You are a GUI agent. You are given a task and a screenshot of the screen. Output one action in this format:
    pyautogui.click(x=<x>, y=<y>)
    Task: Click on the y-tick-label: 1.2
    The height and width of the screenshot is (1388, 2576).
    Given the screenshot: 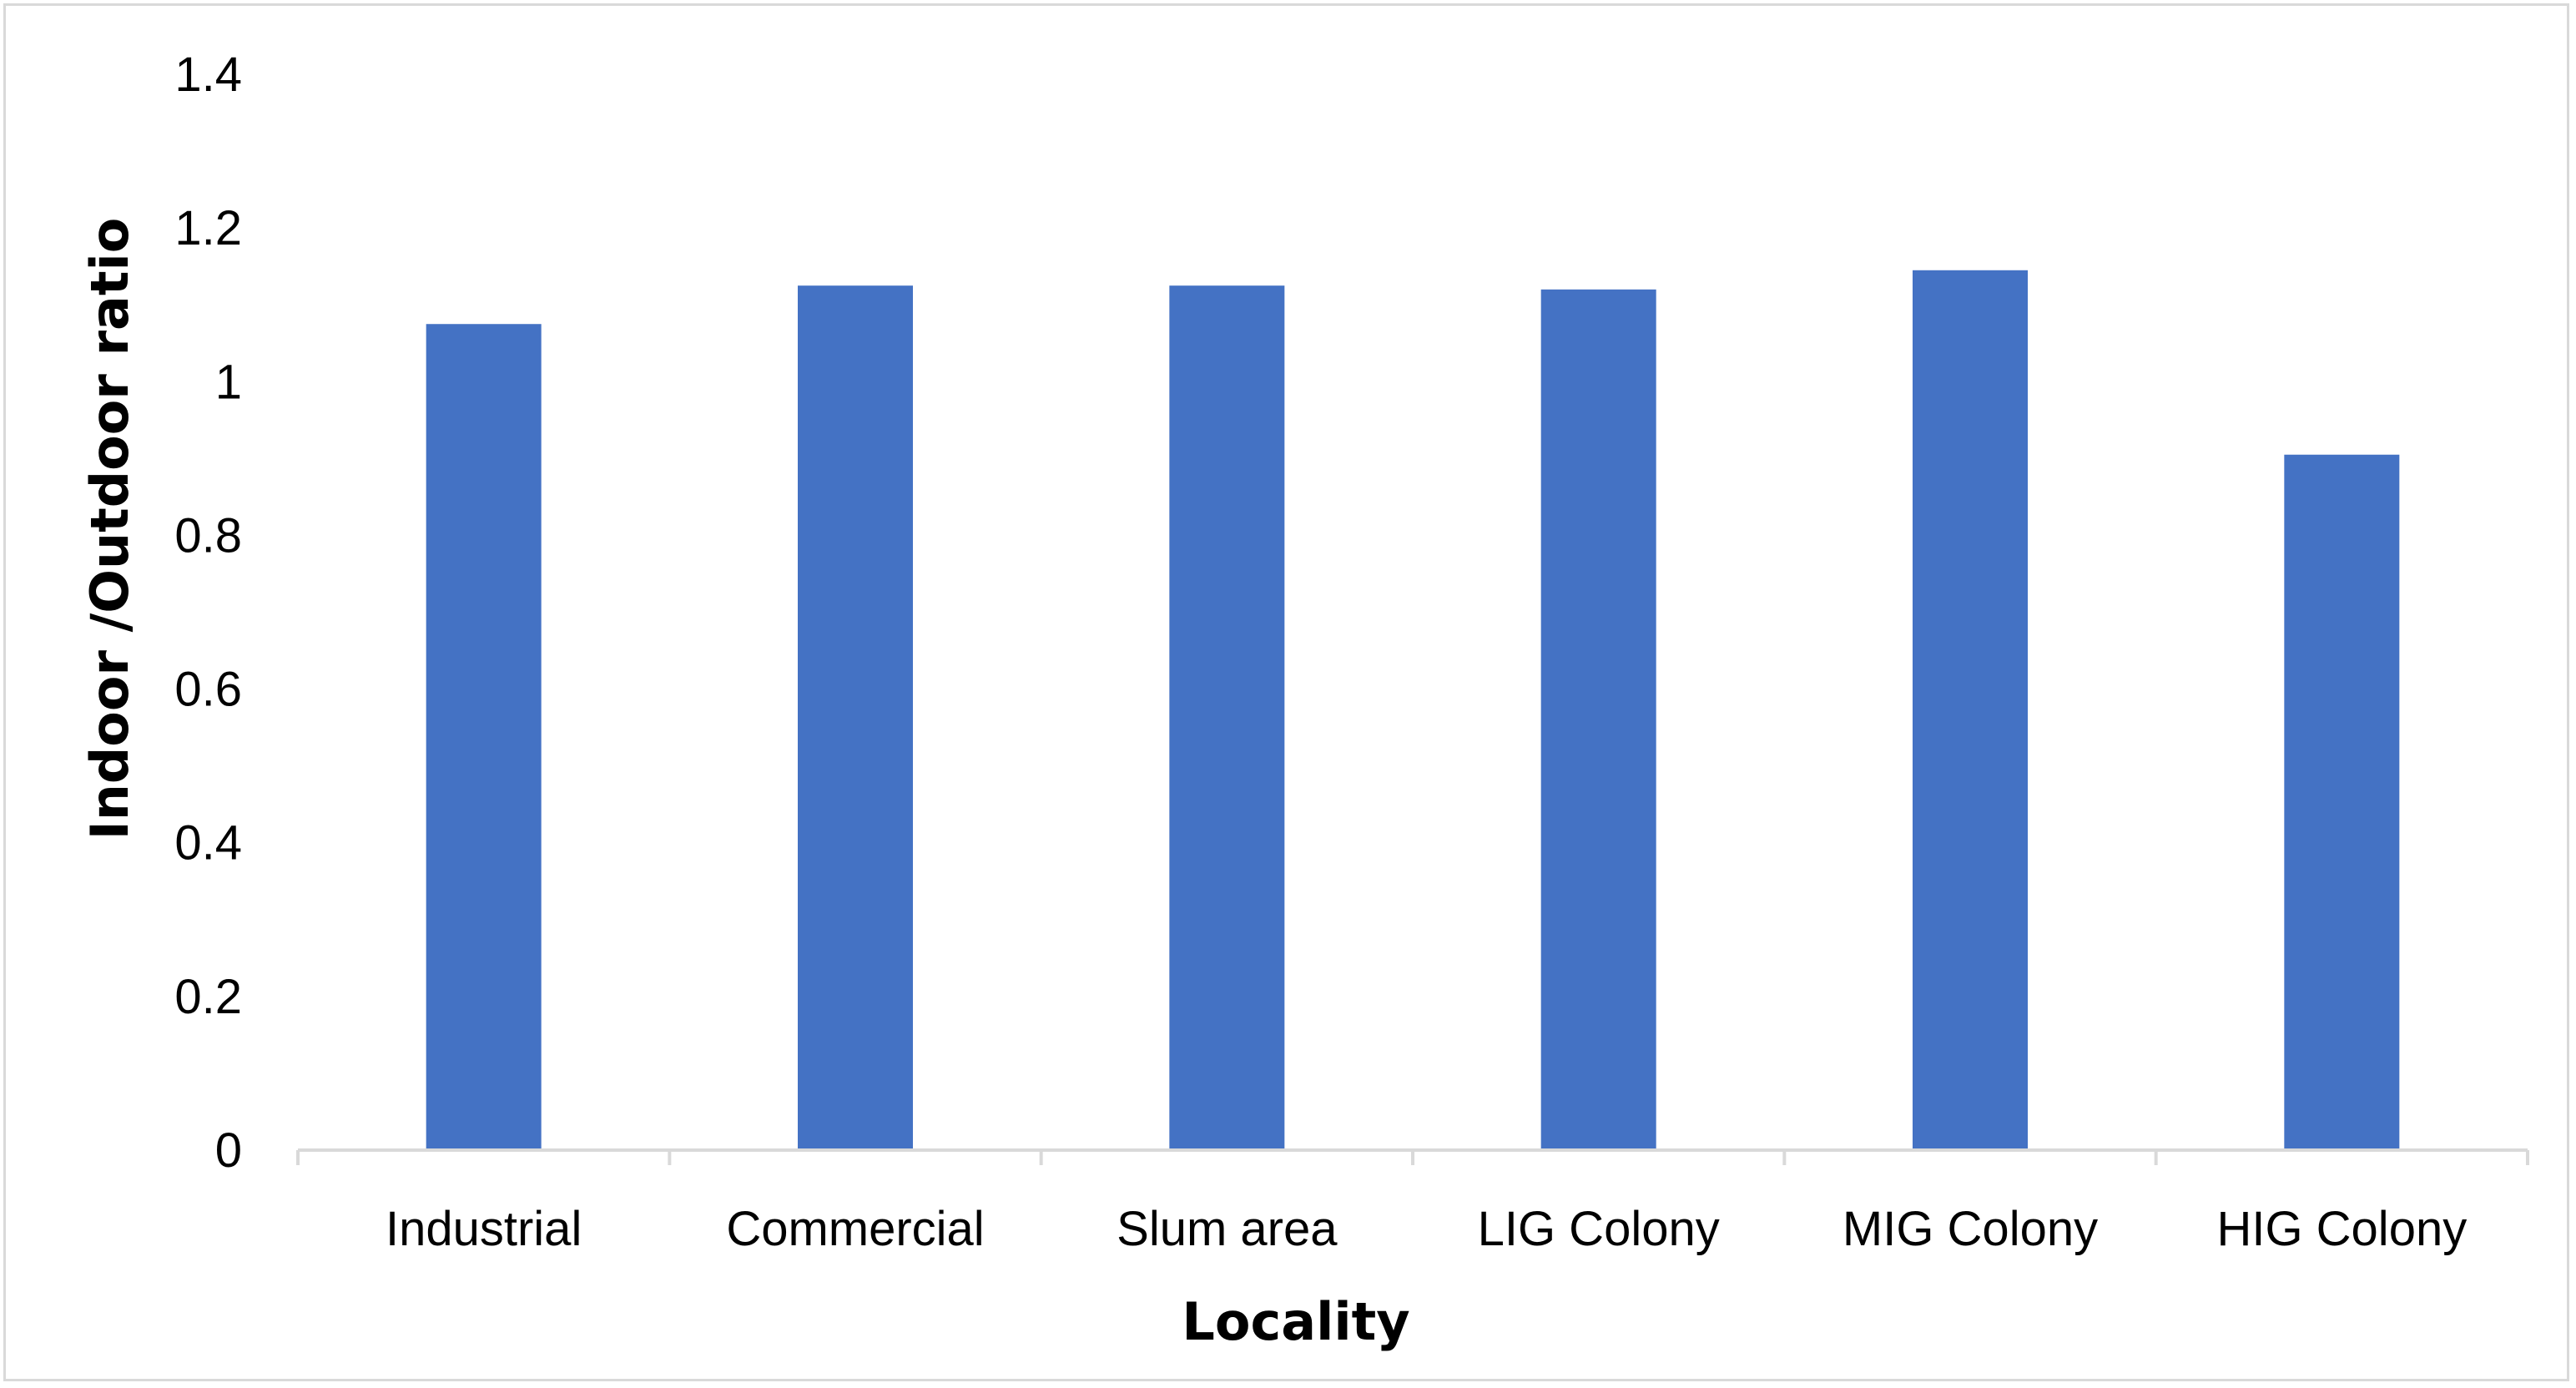 What is the action you would take?
    pyautogui.click(x=208, y=228)
    